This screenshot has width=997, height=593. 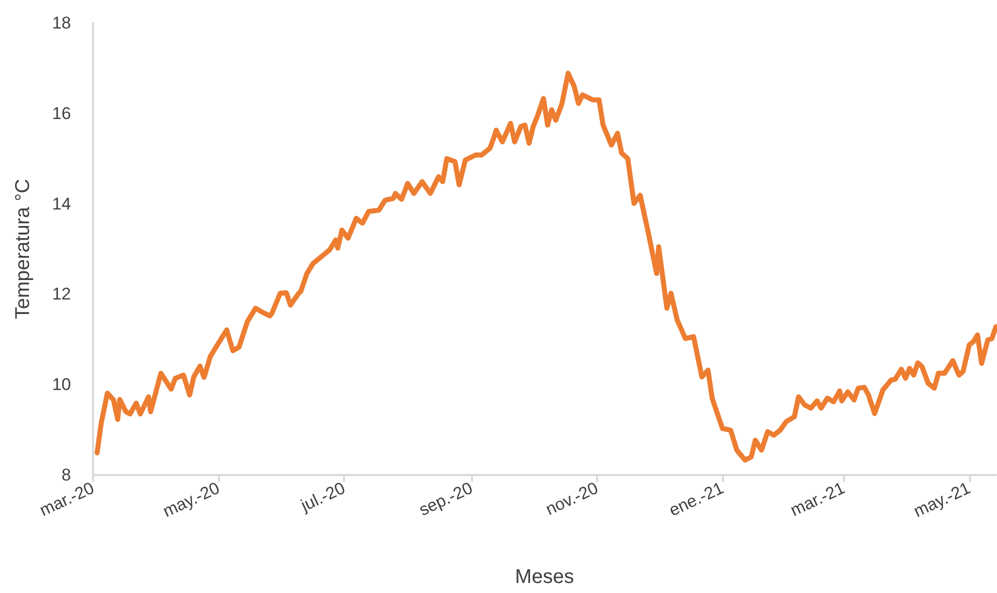 What do you see at coordinates (544, 577) in the screenshot?
I see `x-axis-title: Meses` at bounding box center [544, 577].